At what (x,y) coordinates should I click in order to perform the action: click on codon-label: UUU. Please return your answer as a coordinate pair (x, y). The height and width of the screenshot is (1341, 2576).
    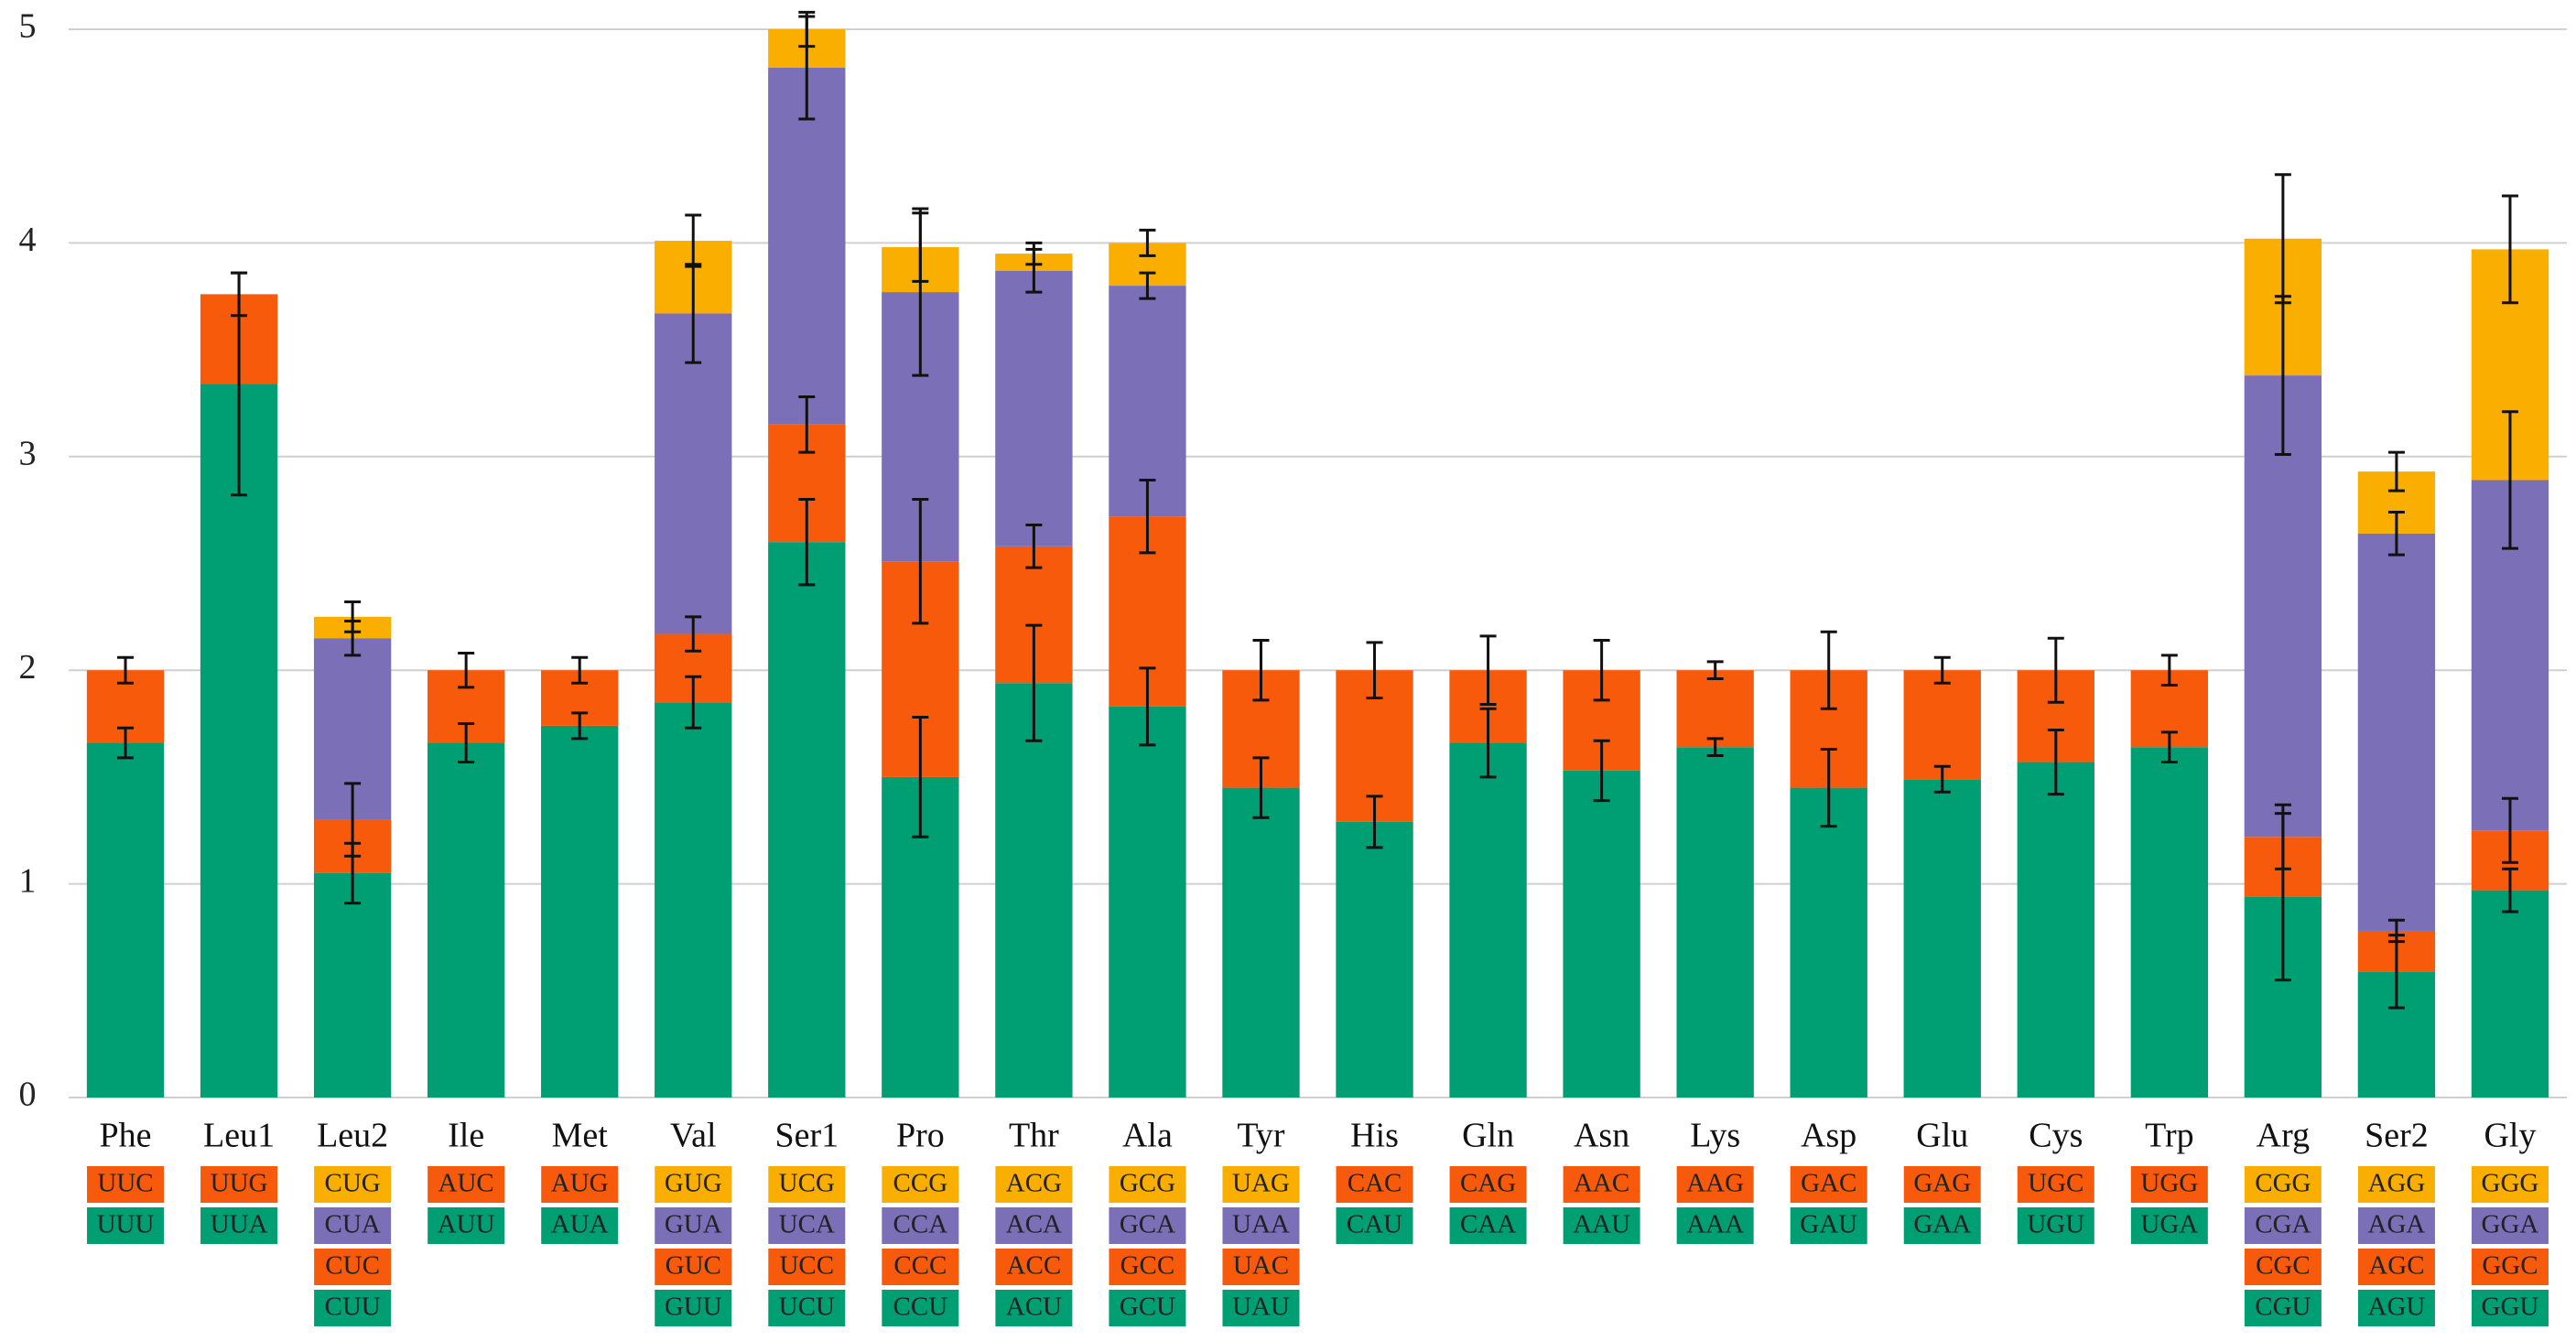
    Looking at the image, I should click on (126, 1224).